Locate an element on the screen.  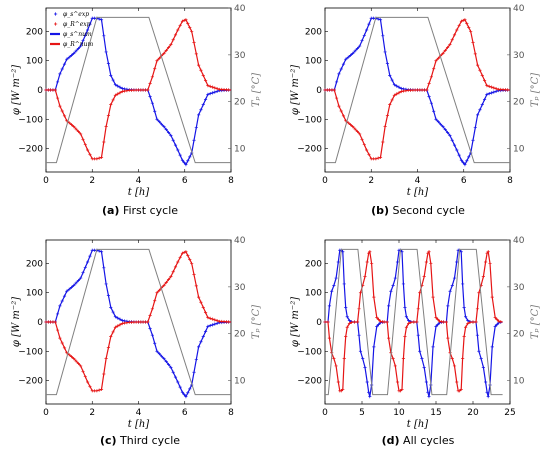
x-tick-label: 8 is located at coordinates (231, 181).